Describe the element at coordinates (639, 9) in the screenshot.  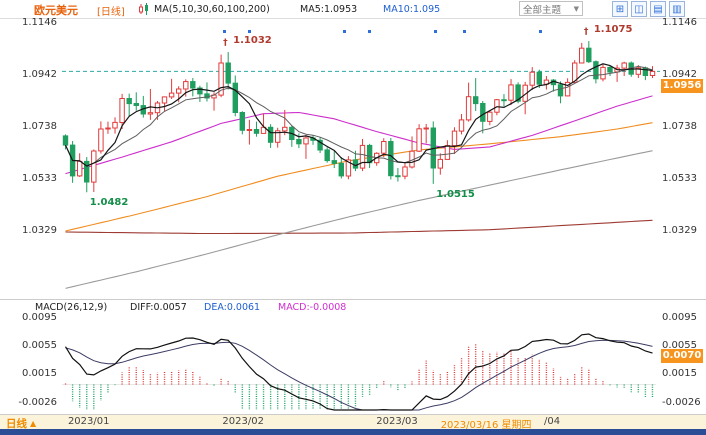
I see `layout-split-icon: ◫` at that location.